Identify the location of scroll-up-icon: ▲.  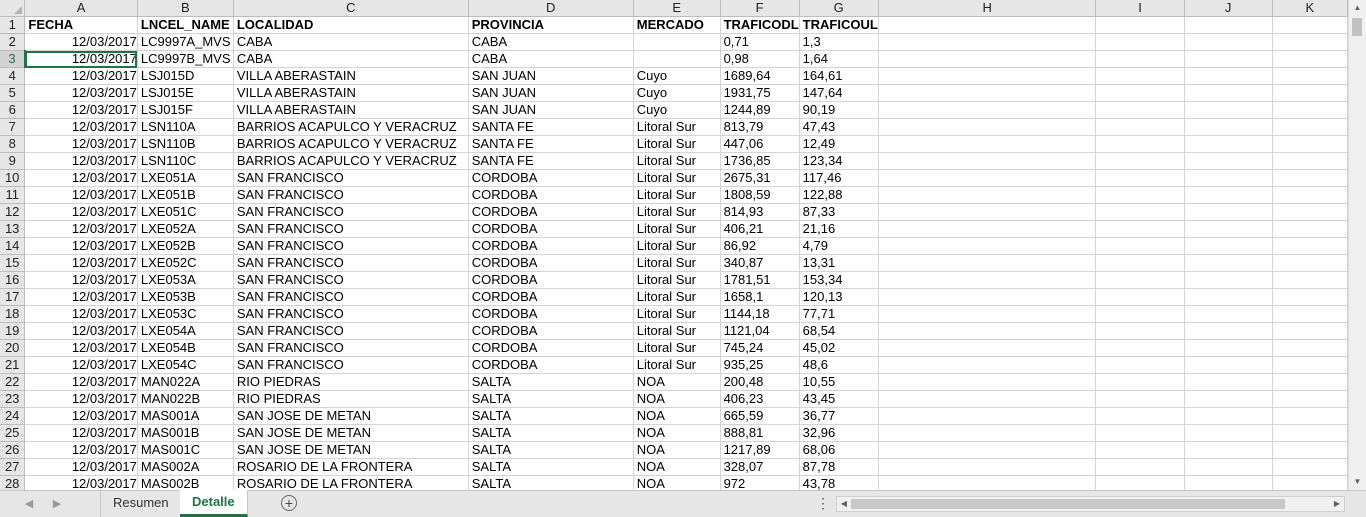
(1357, 7).